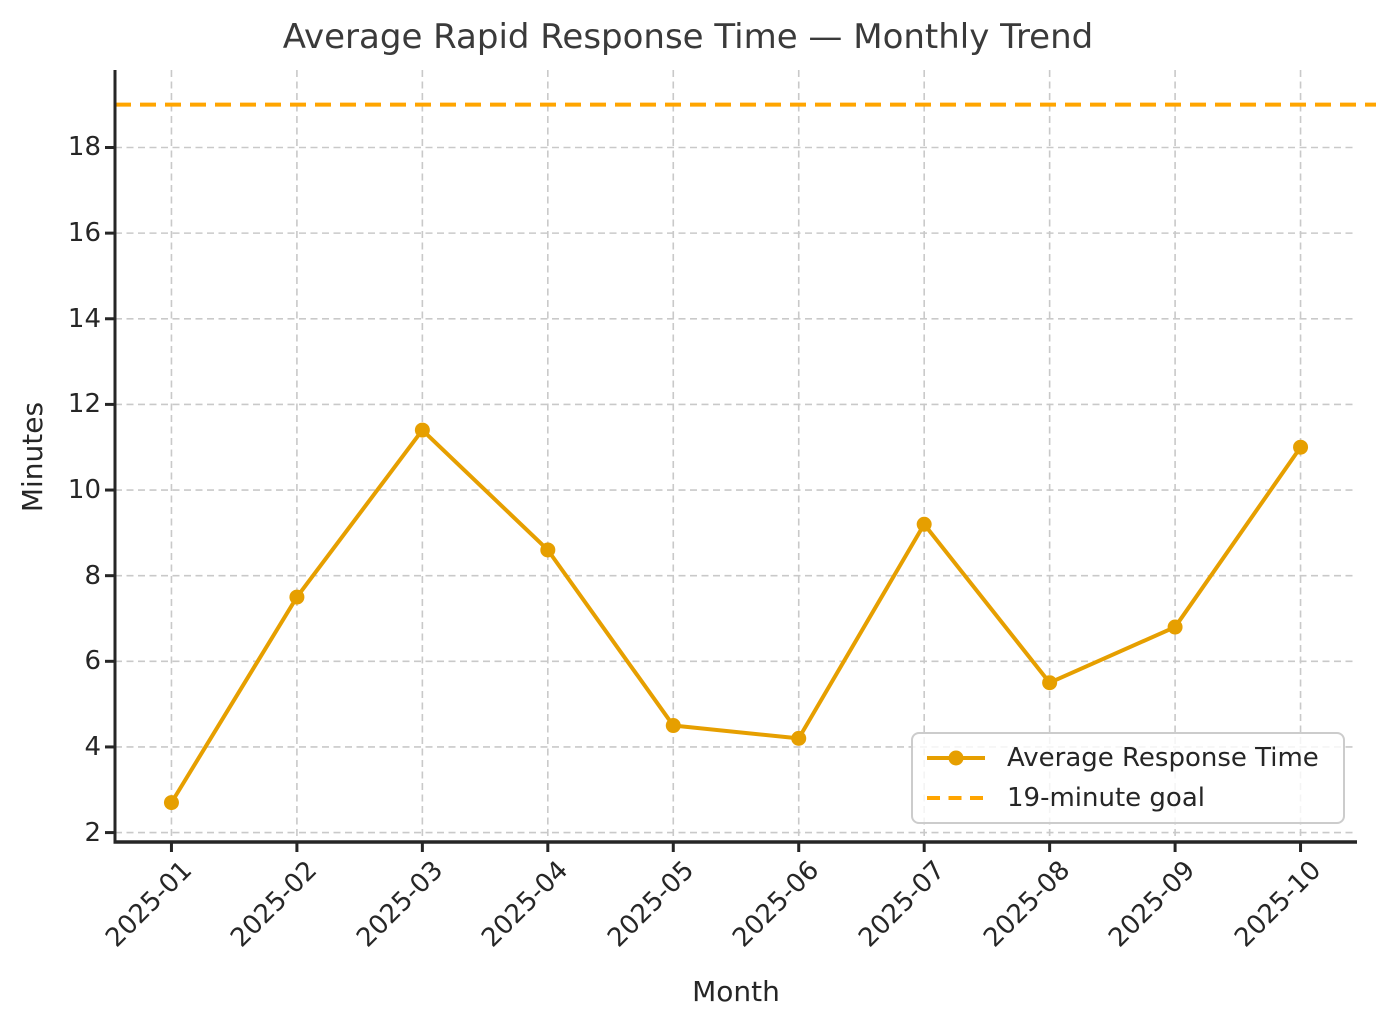 Image resolution: width=1376 pixels, height=1036 pixels. What do you see at coordinates (92, 832) in the screenshot?
I see `y-tick-label: 2` at bounding box center [92, 832].